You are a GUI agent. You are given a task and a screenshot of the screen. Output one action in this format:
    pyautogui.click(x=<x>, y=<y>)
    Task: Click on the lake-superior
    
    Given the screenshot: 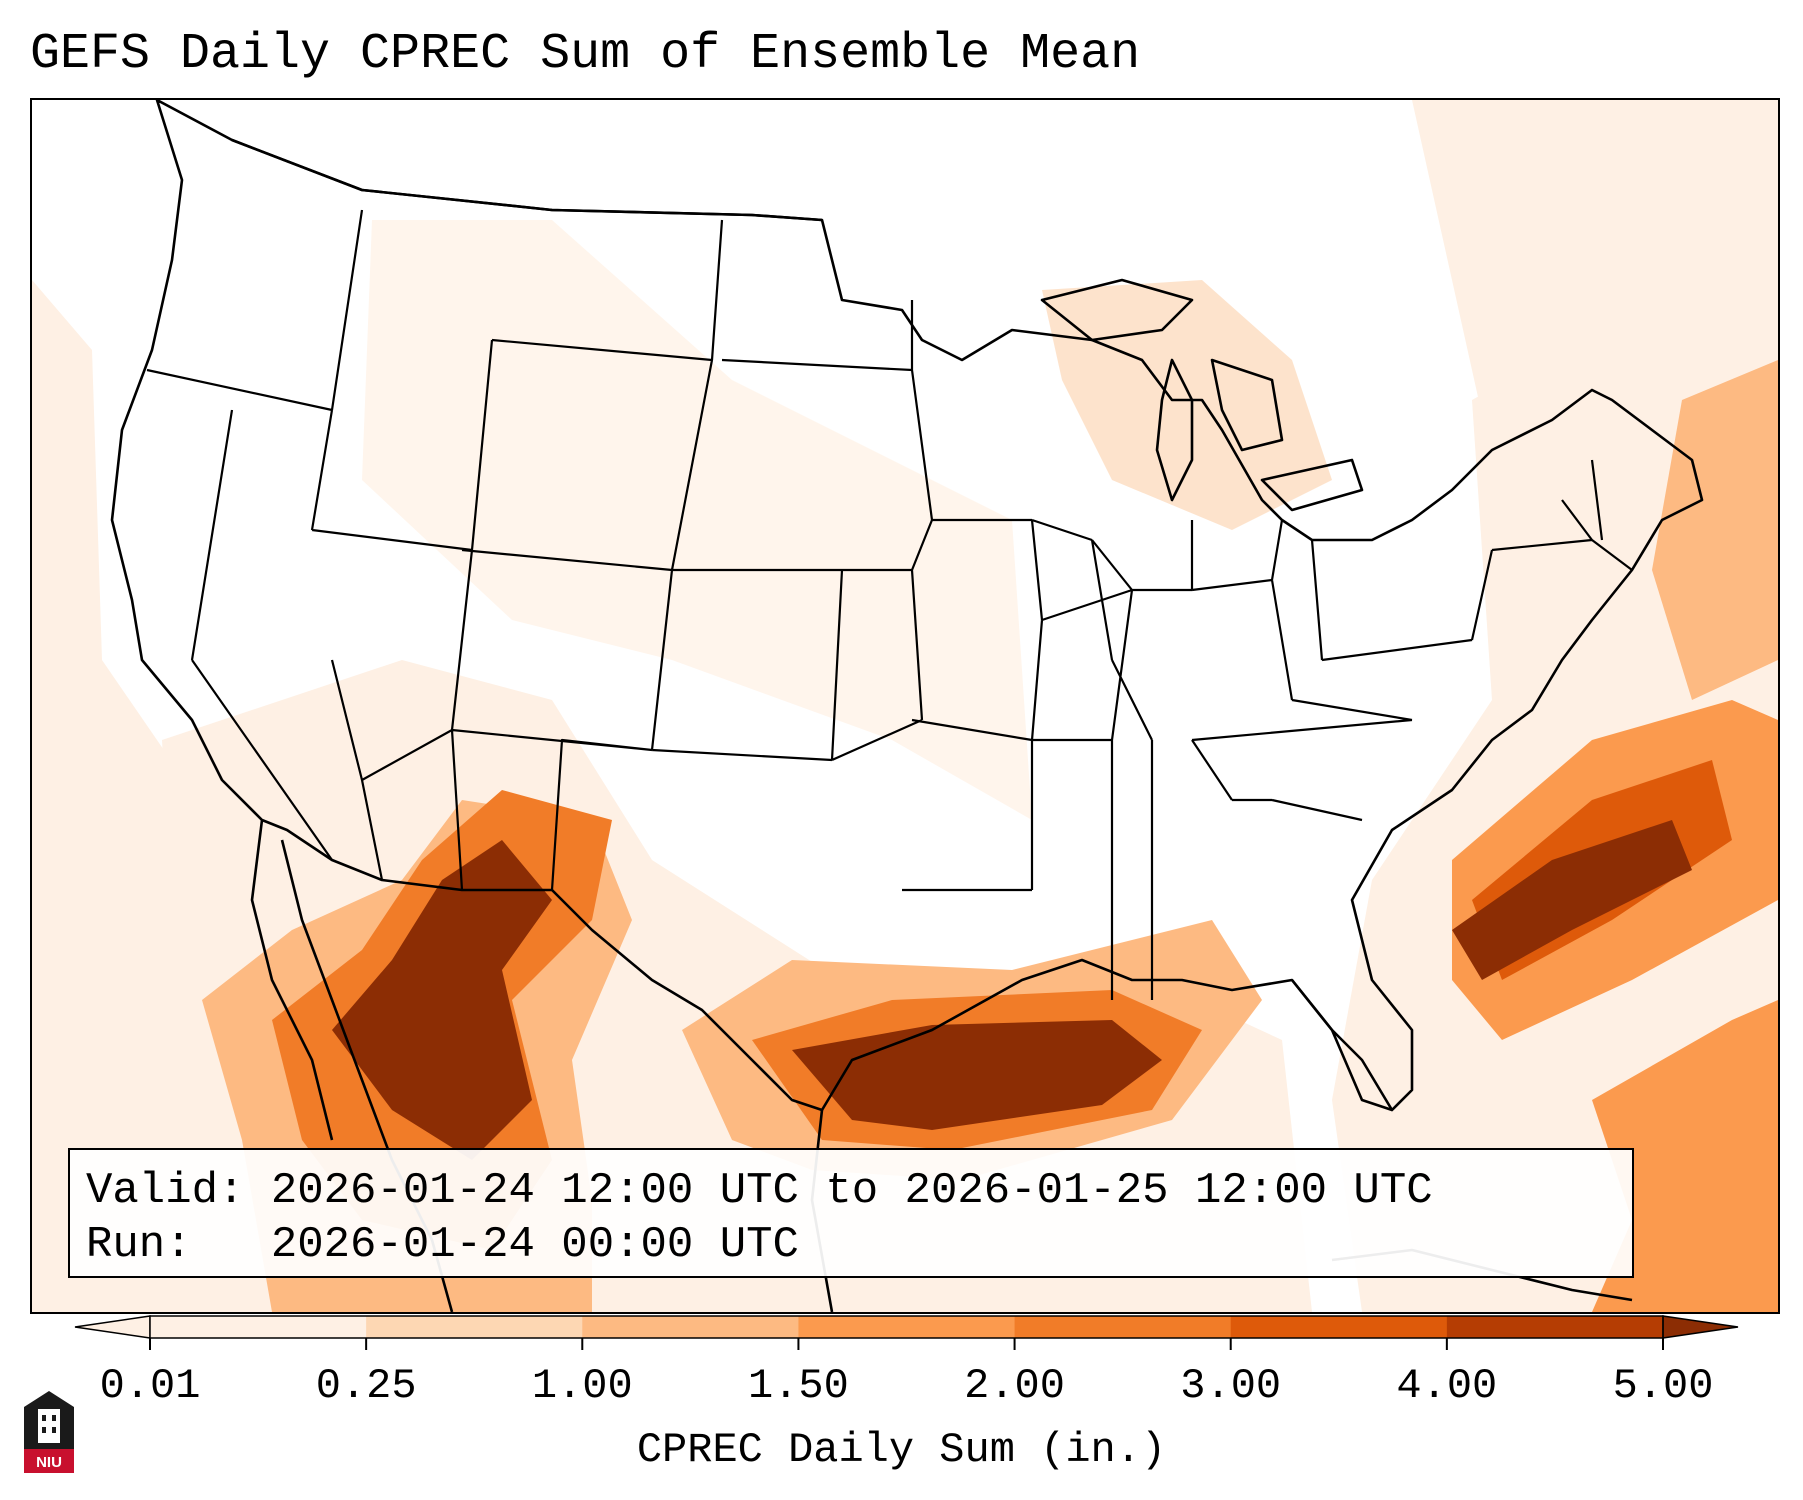 What is the action you would take?
    pyautogui.click(x=1117, y=310)
    